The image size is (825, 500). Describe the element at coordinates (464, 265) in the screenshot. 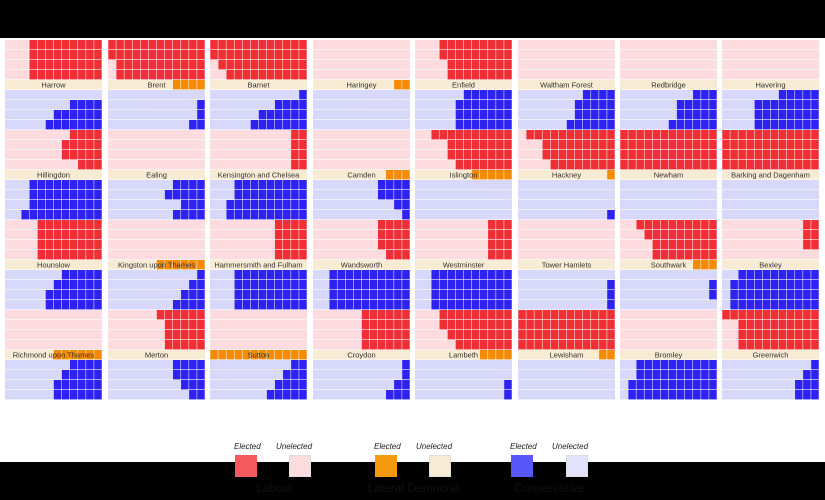

I see `borough-label: Westminster` at that location.